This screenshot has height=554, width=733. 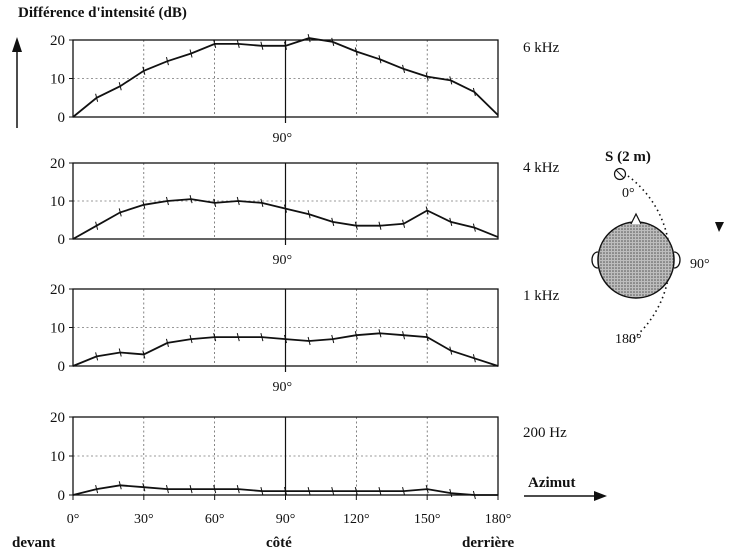 What do you see at coordinates (719, 227) in the screenshot?
I see `arc-arrowhead-icon` at bounding box center [719, 227].